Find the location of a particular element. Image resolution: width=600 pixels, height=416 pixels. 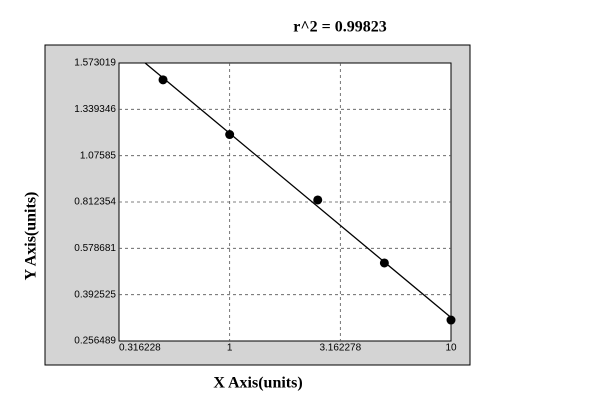

x-tick-label: 10 is located at coordinates (451, 348).